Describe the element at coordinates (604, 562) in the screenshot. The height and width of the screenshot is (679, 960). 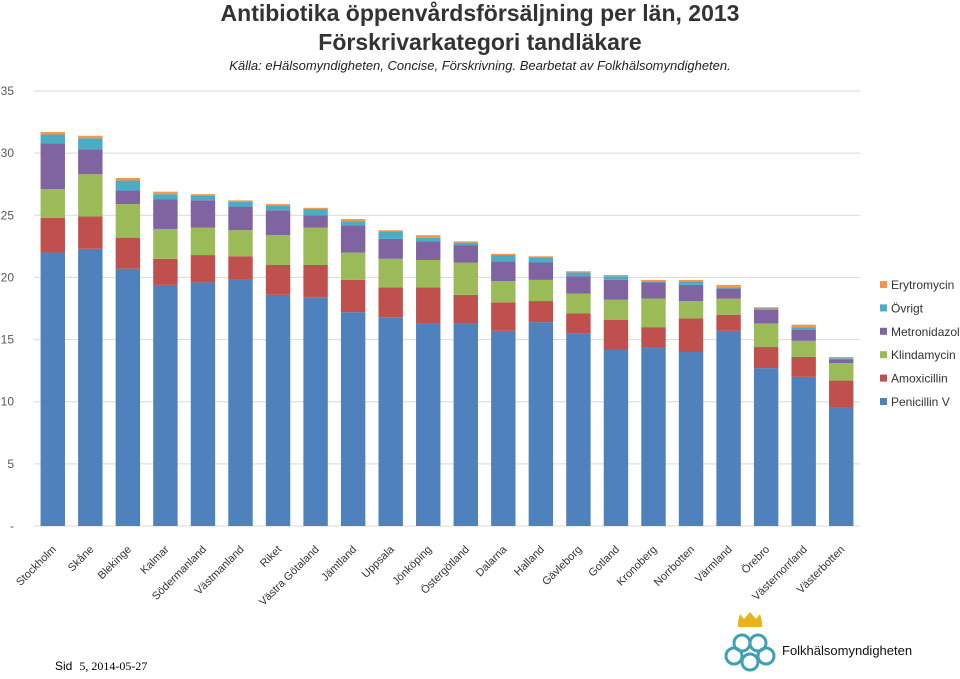
I see `x-tick-label: Gotland` at that location.